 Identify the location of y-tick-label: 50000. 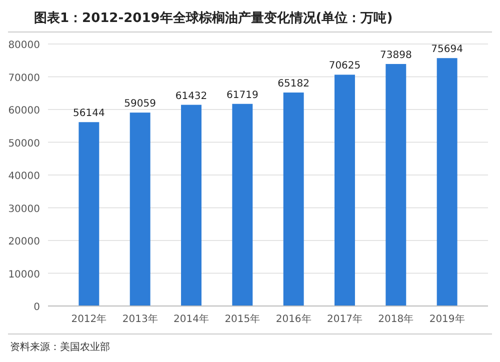
(24, 144).